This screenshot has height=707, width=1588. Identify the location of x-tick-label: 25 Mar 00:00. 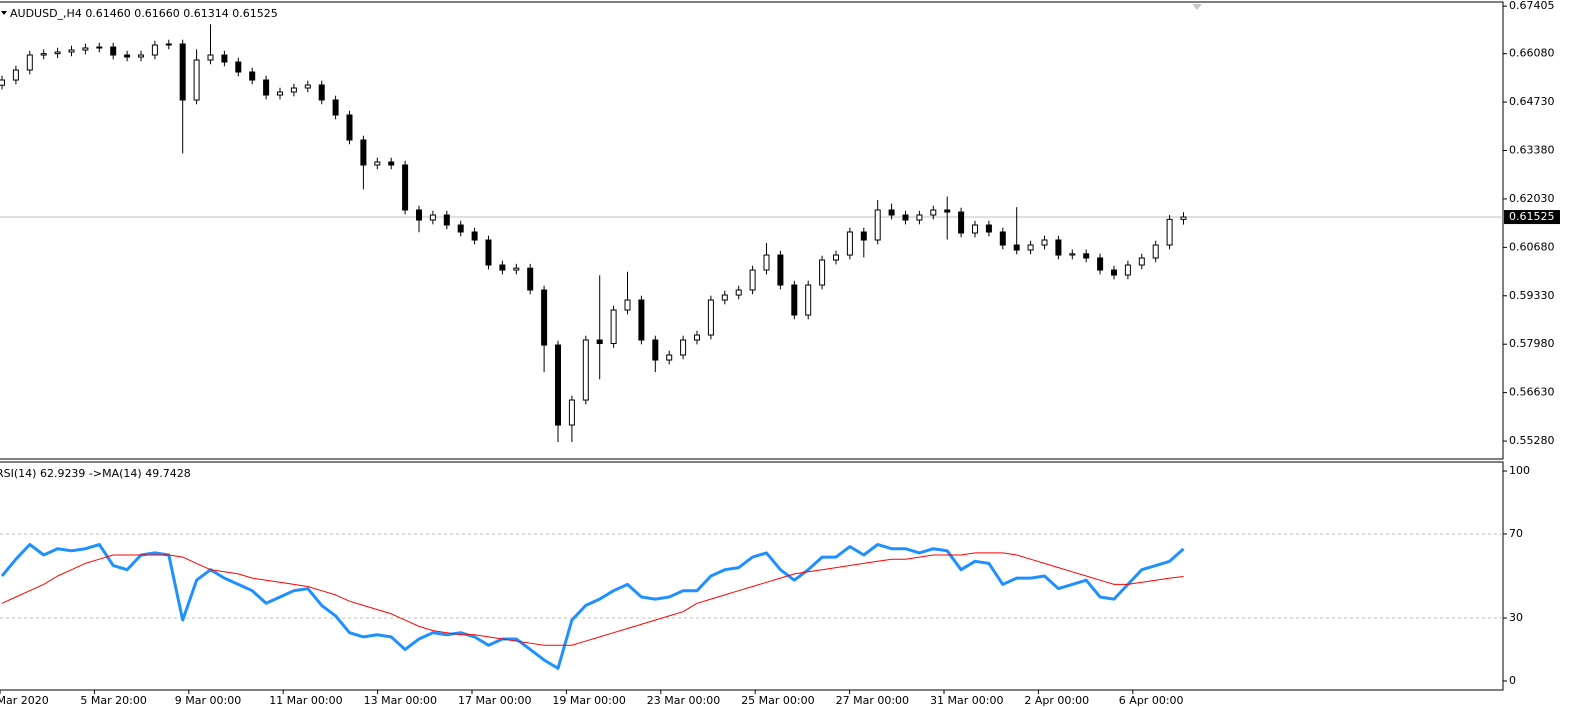
(777, 700).